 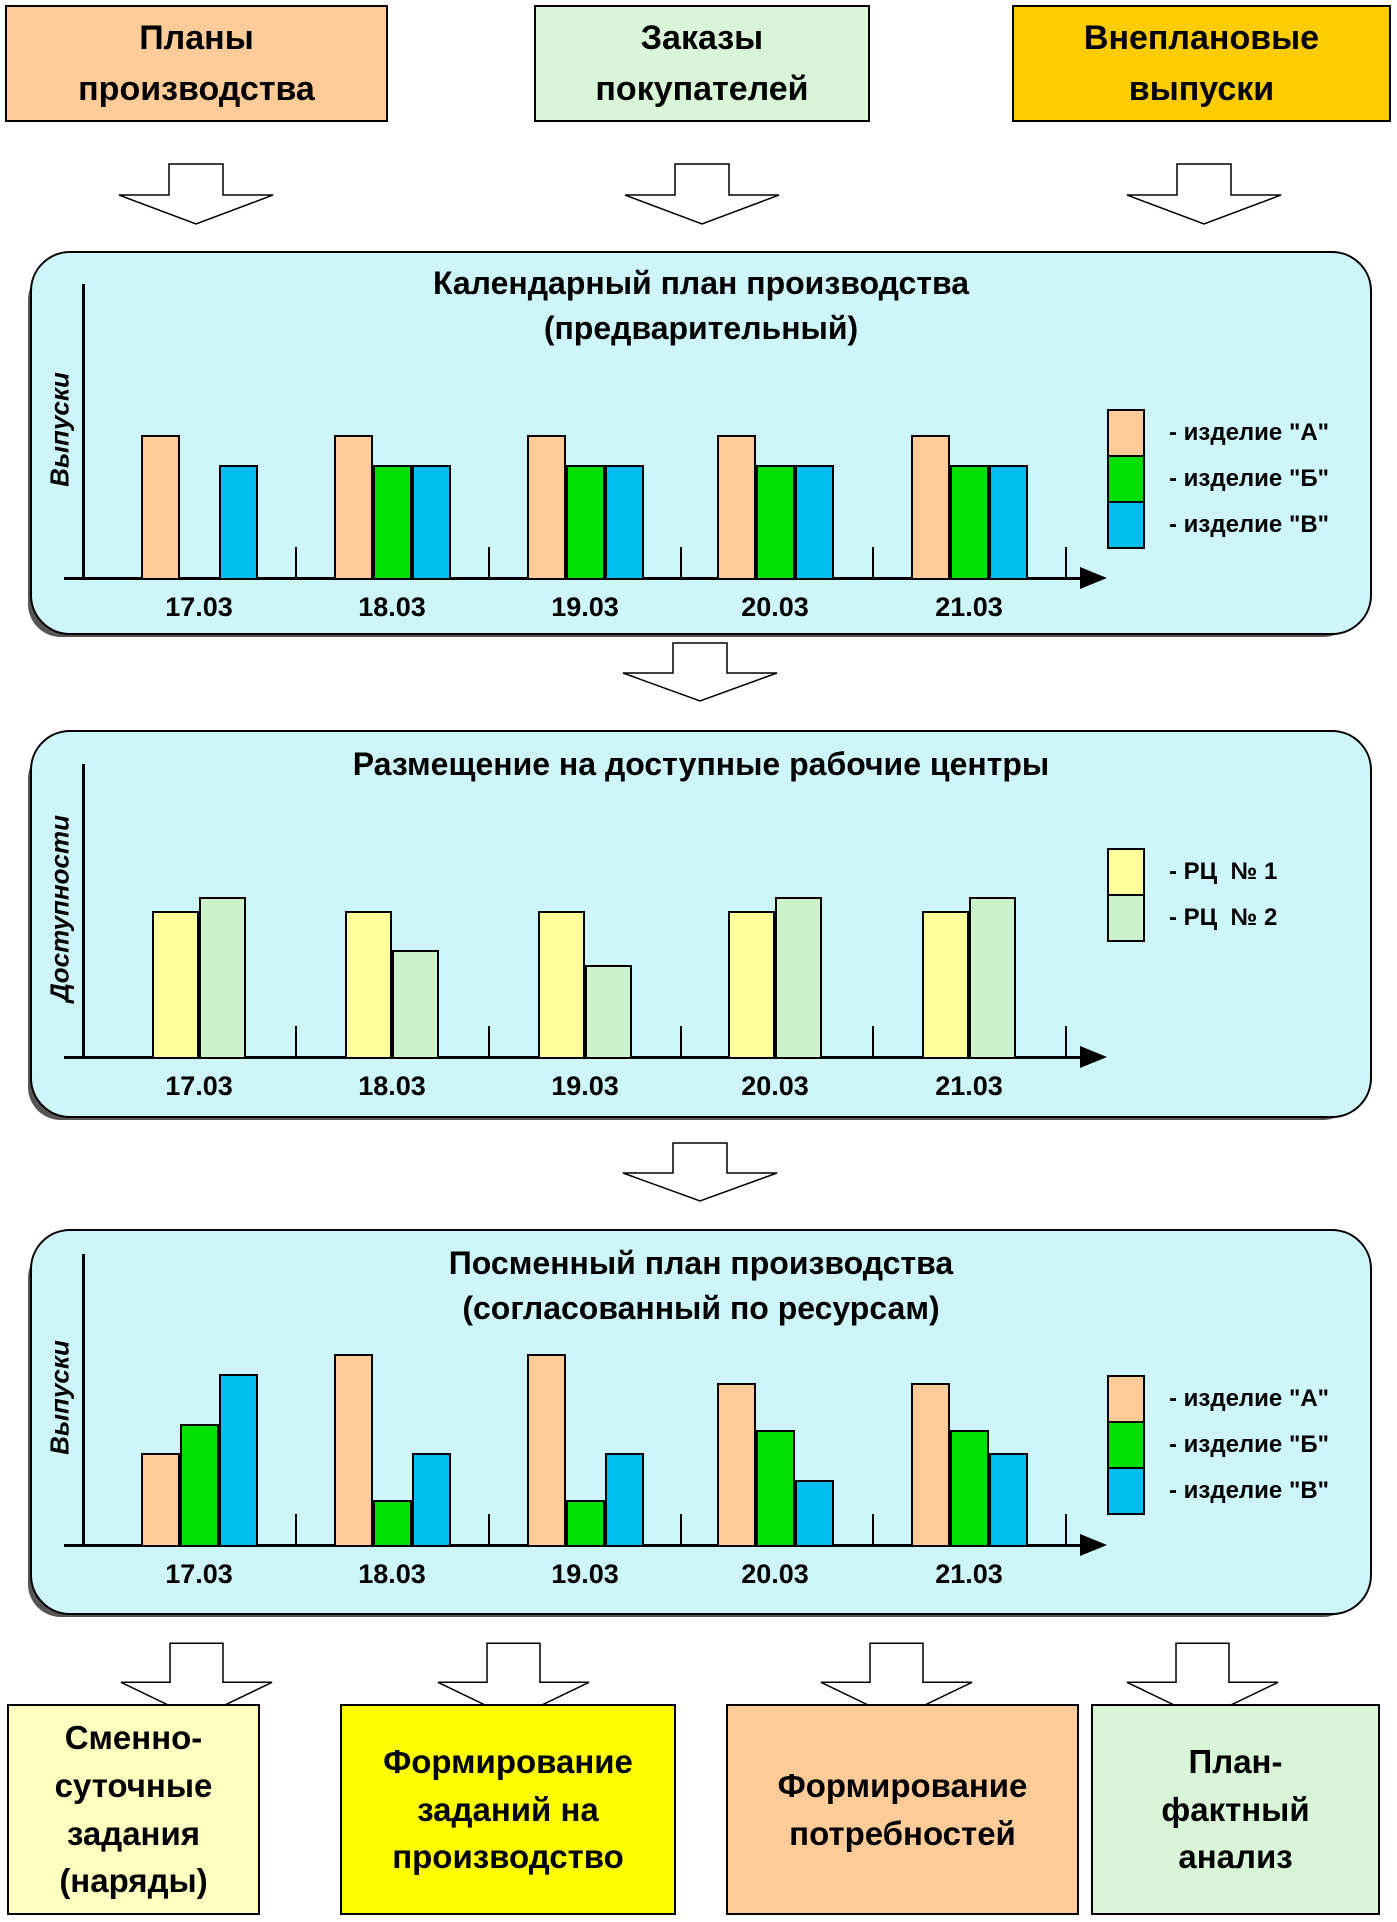 I want to click on x-tick-label: 18.03, so click(x=392, y=1574).